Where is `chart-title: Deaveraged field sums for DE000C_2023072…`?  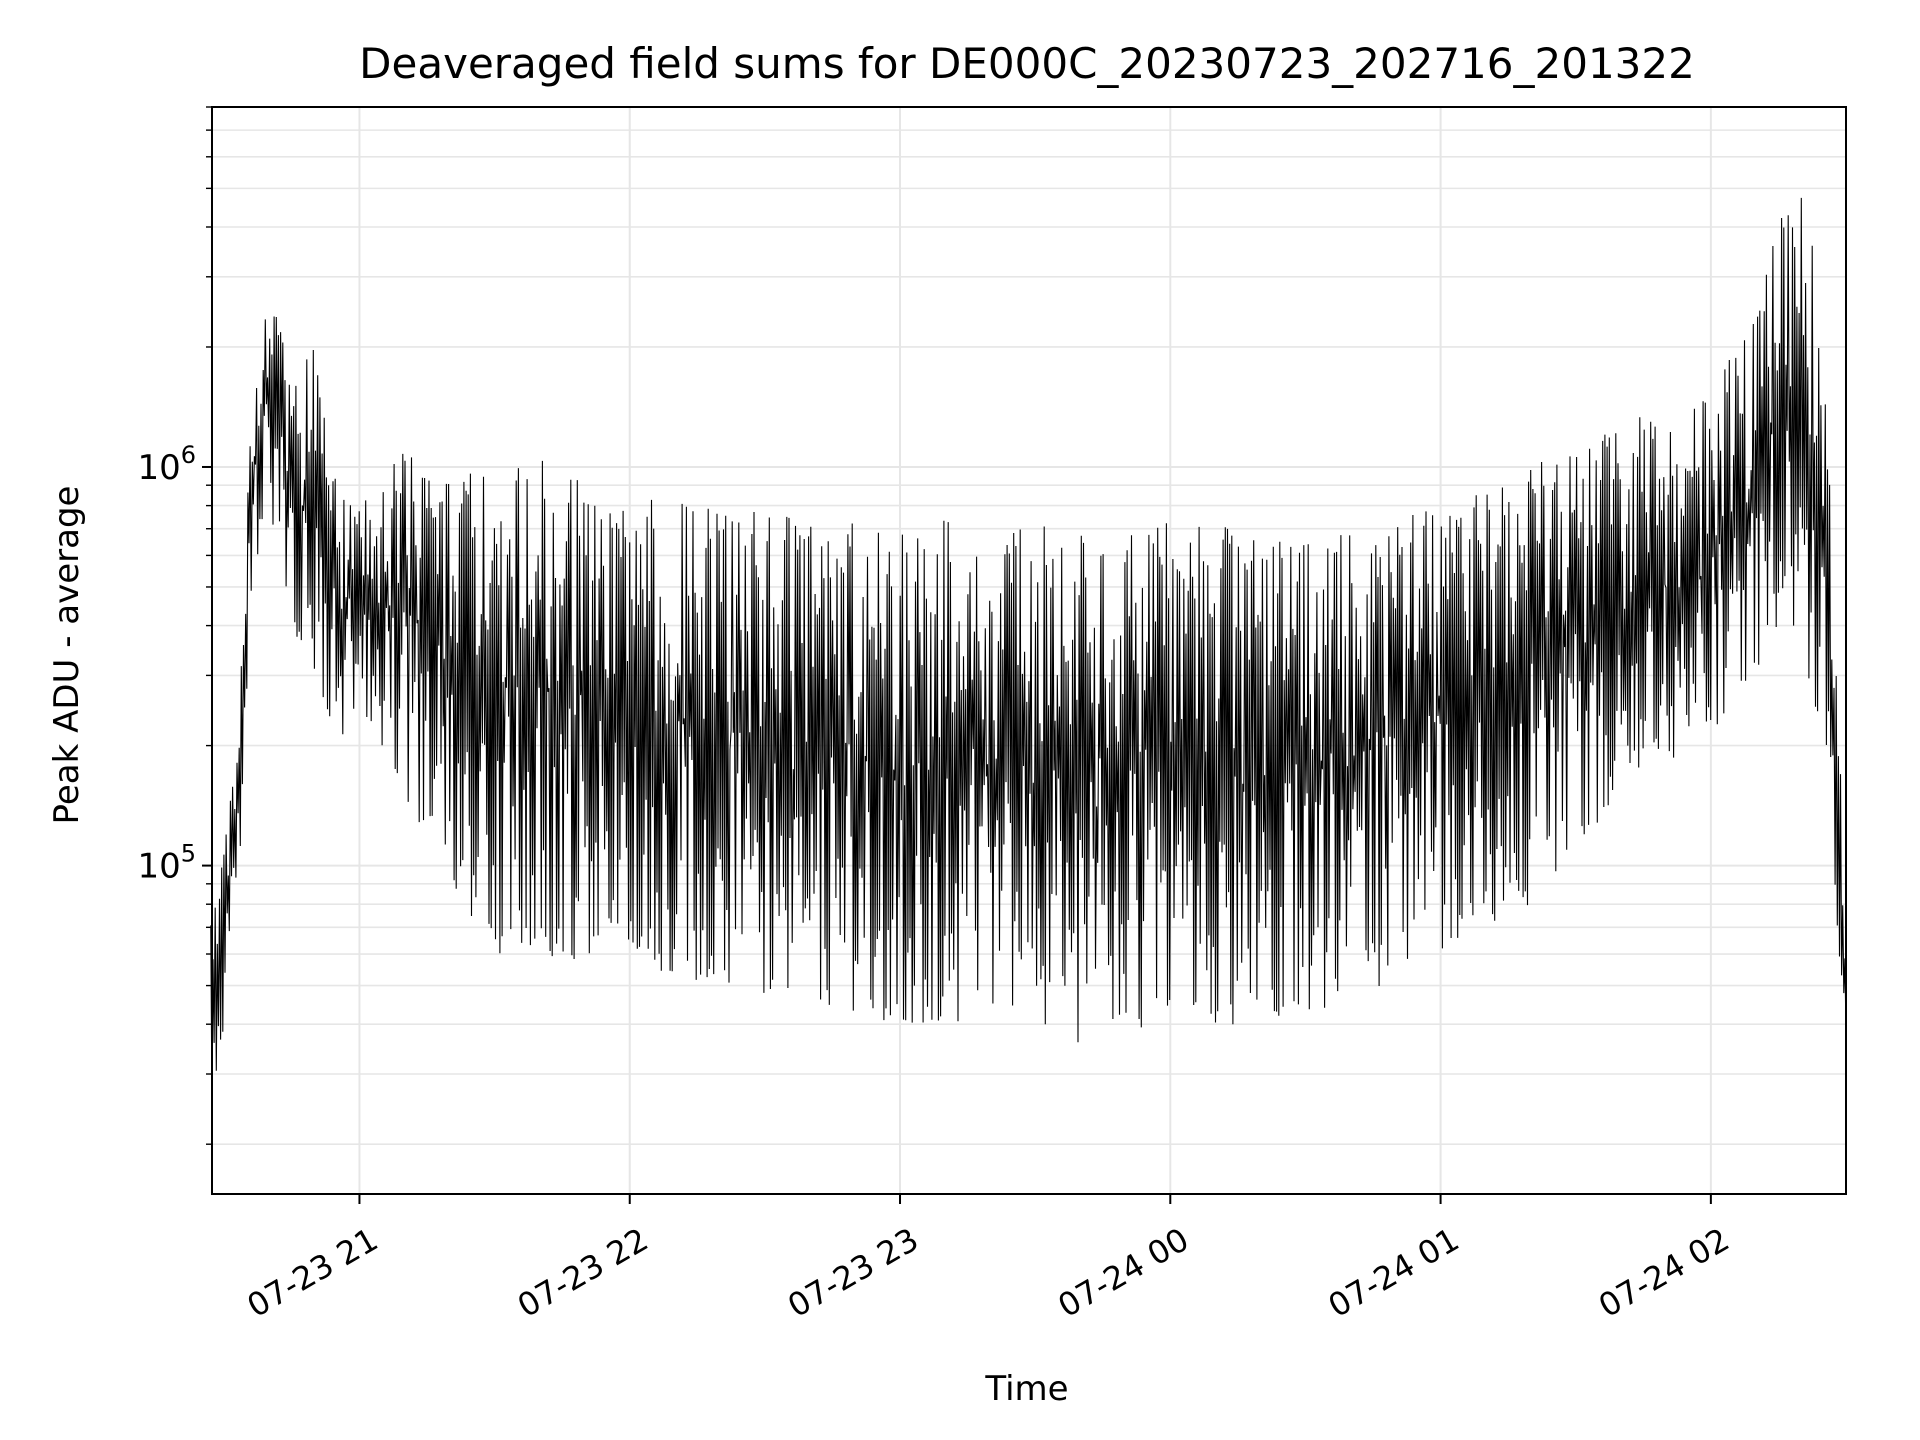 chart-title: Deaveraged field sums for DE000C_2023072… is located at coordinates (1027, 63).